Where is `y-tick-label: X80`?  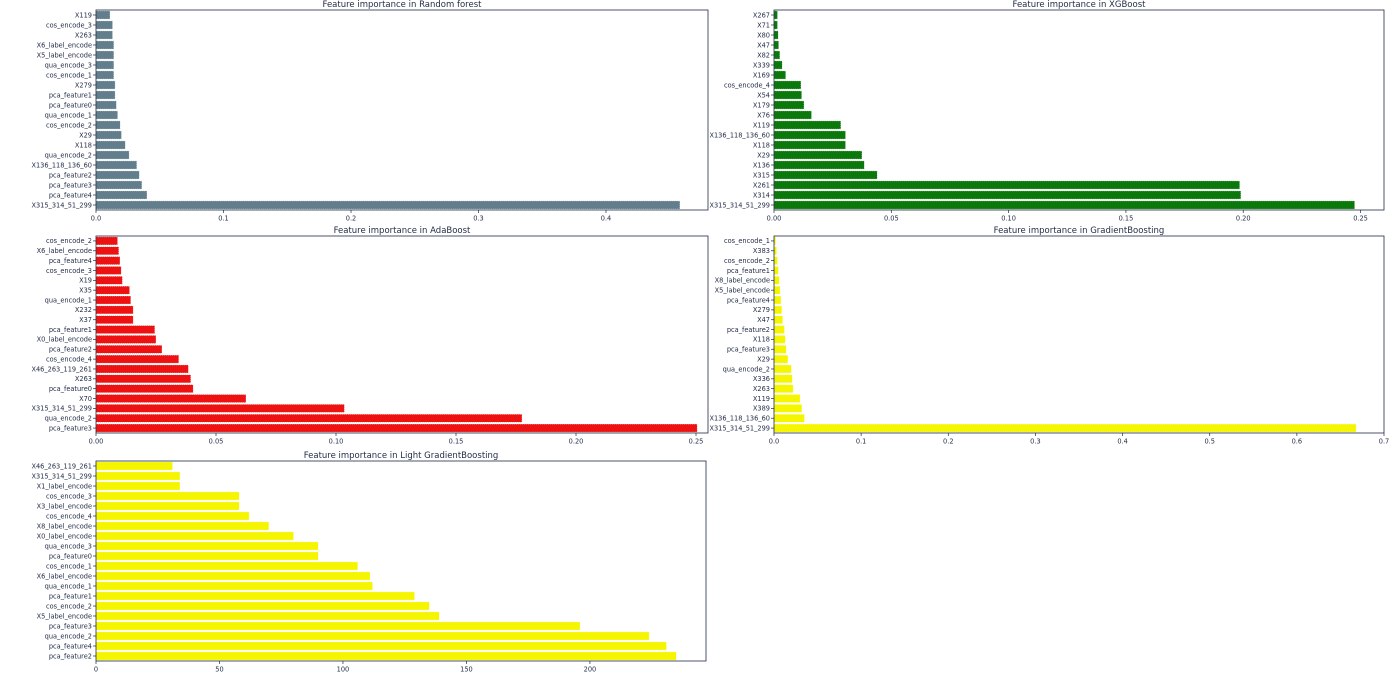 y-tick-label: X80 is located at coordinates (763, 35).